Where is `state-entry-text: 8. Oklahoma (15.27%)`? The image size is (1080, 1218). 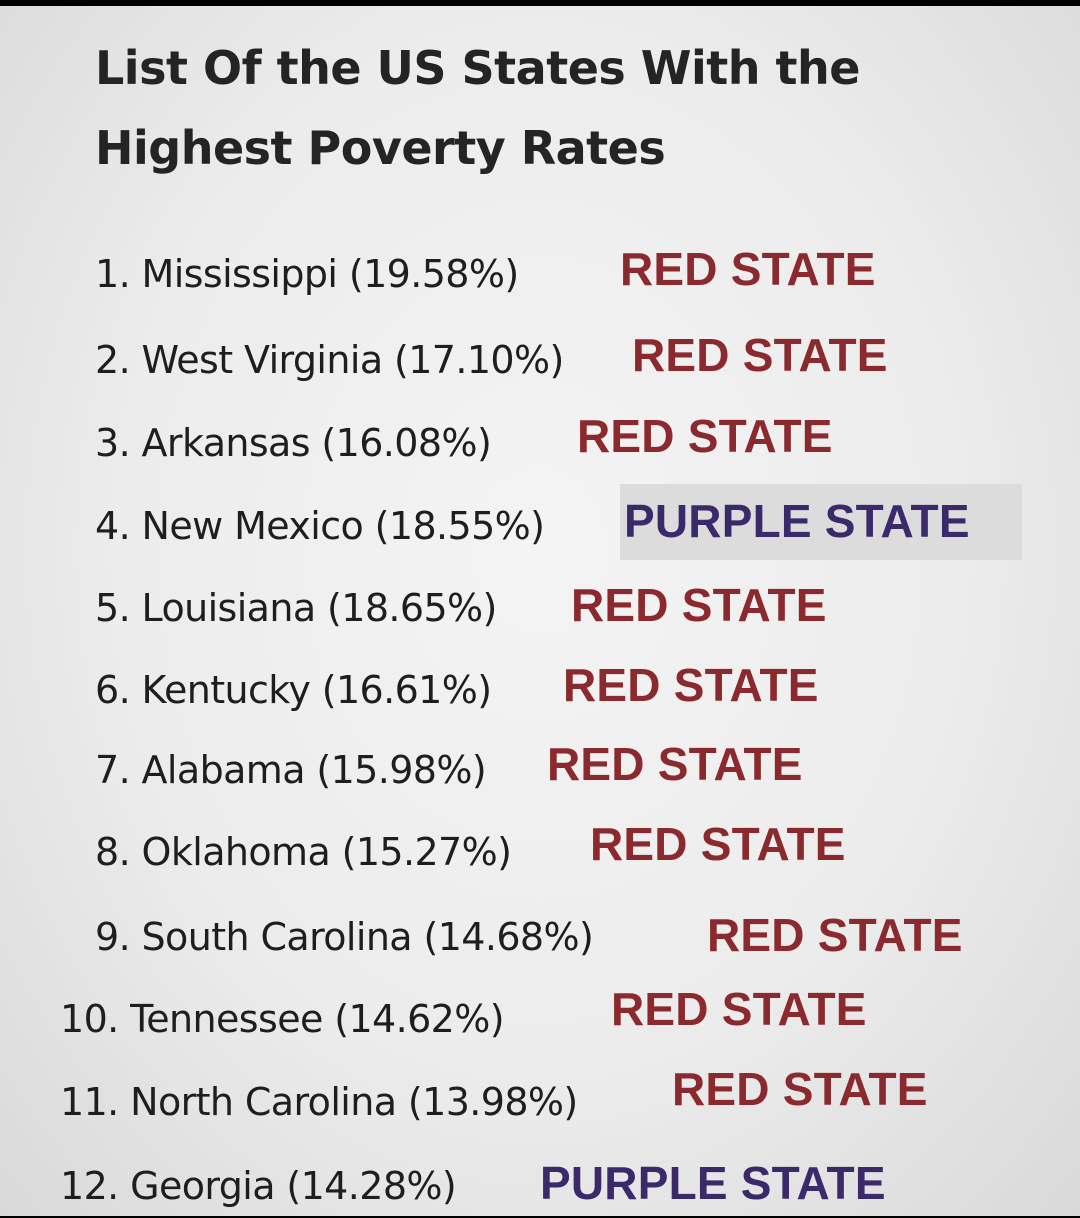
state-entry-text: 8. Oklahoma (15.27%) is located at coordinates (303, 852).